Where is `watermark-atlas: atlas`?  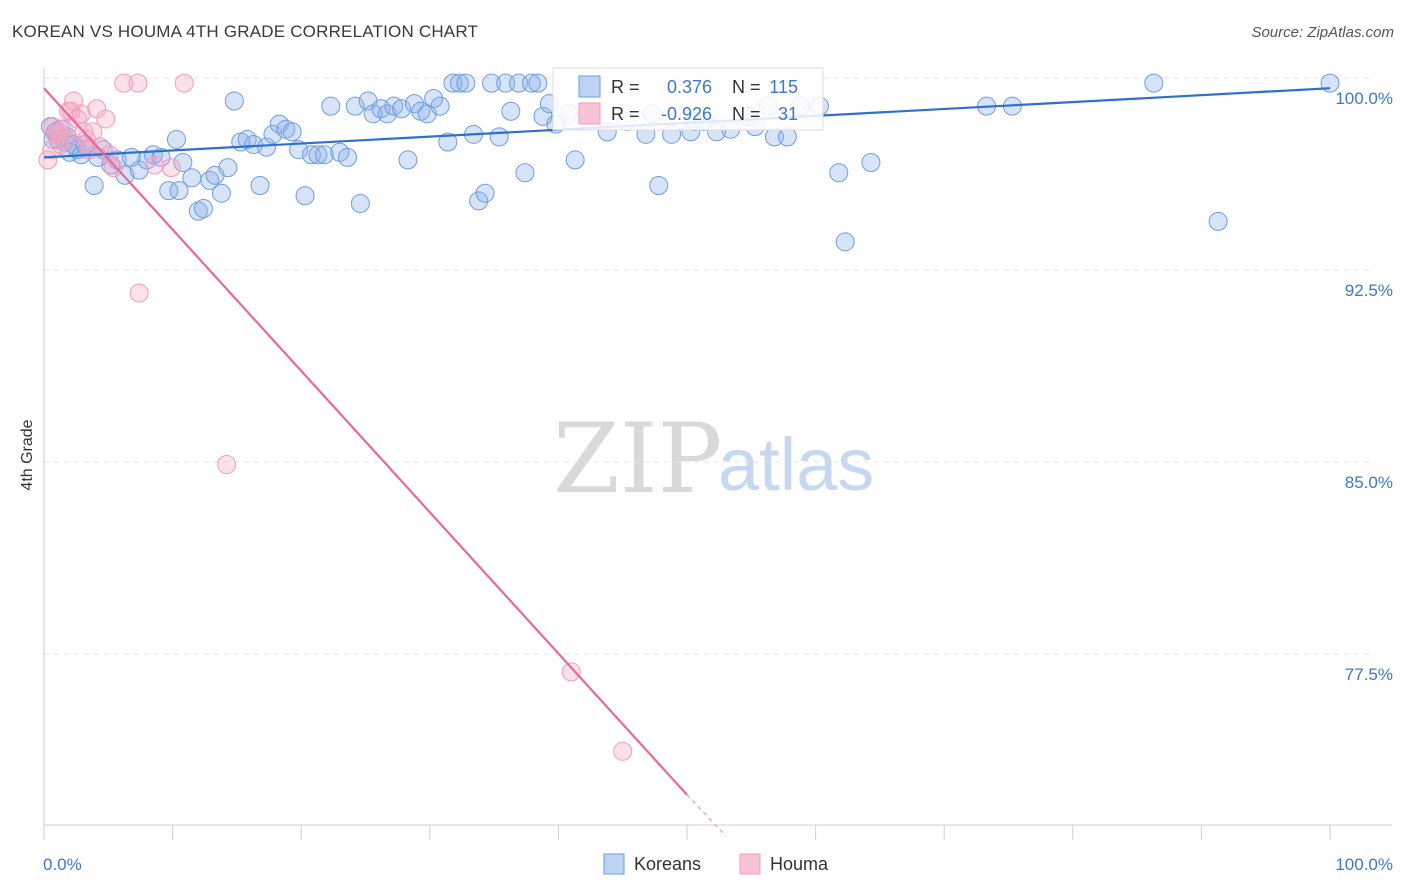 watermark-atlas: atlas is located at coordinates (796, 464).